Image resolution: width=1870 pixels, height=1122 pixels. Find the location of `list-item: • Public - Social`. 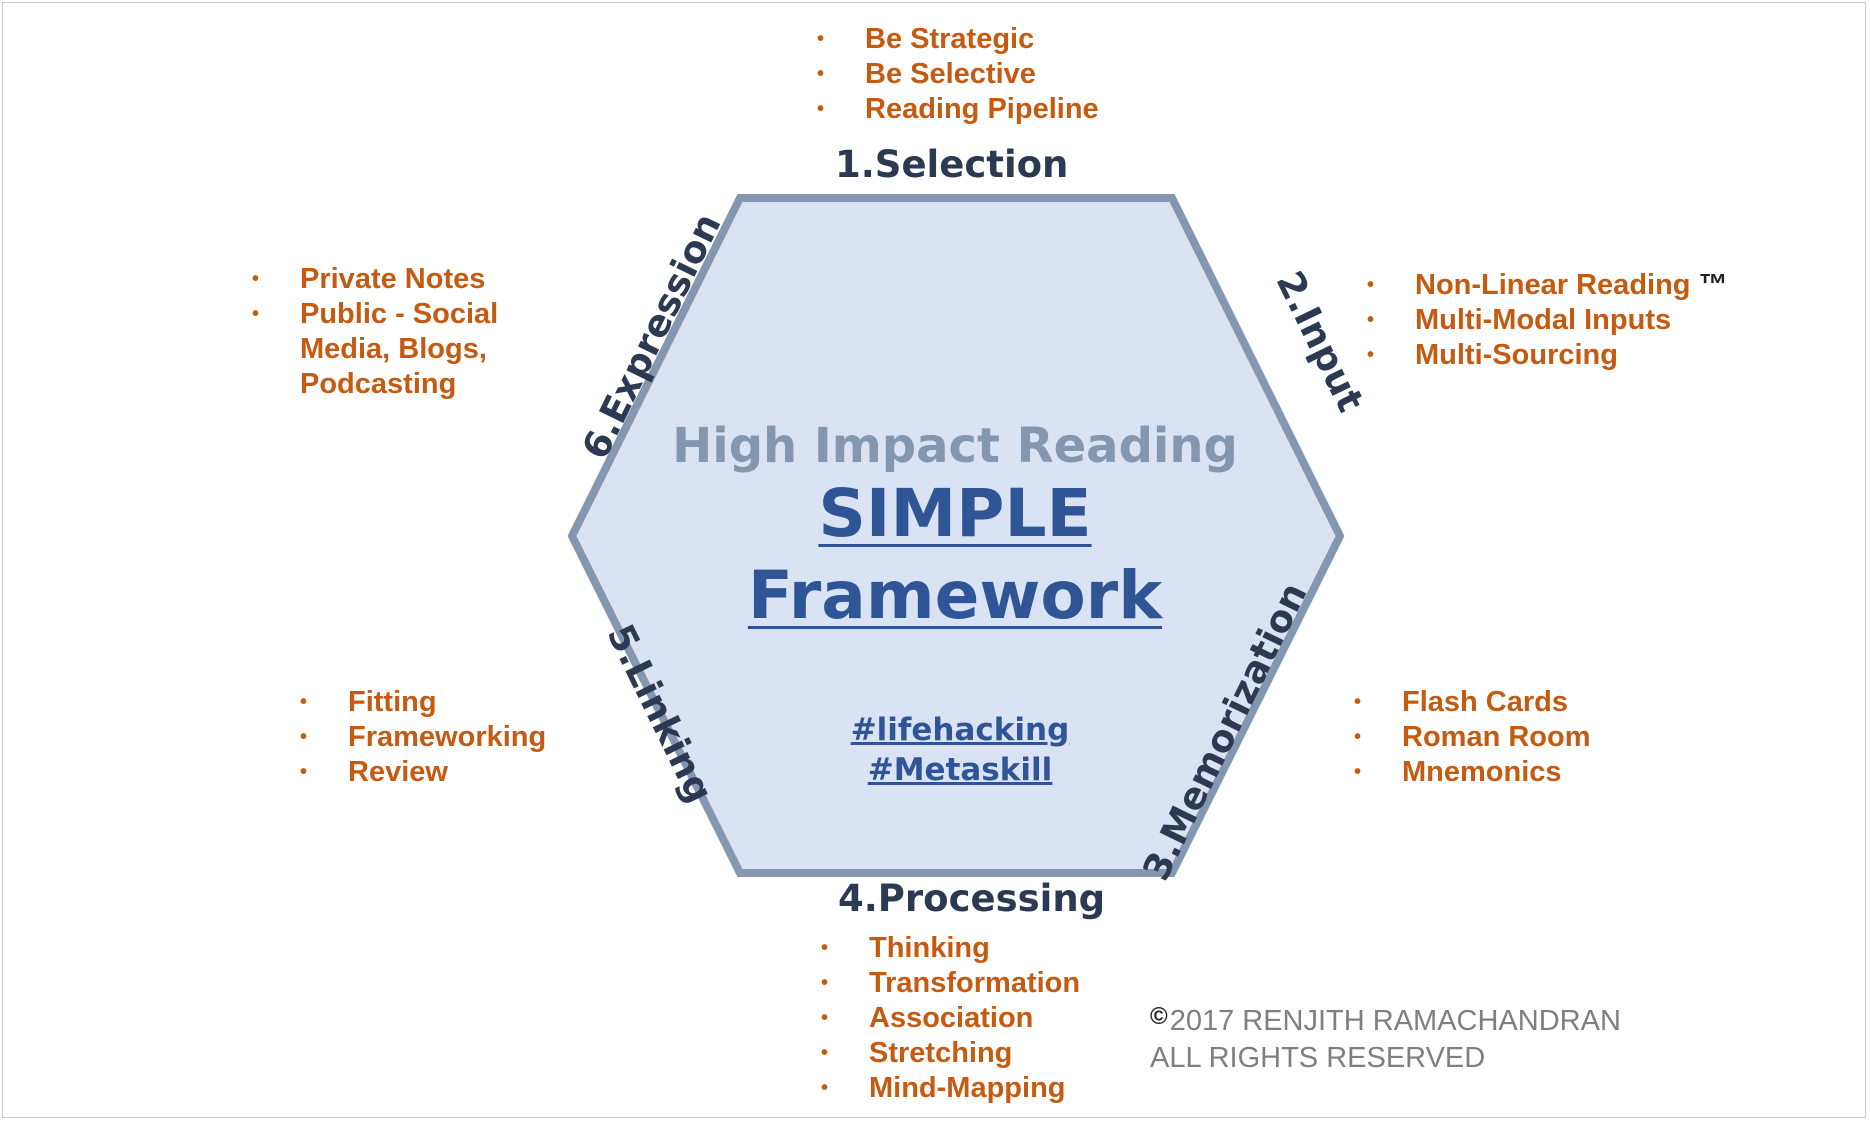

list-item: • Public - Social is located at coordinates (375, 314).